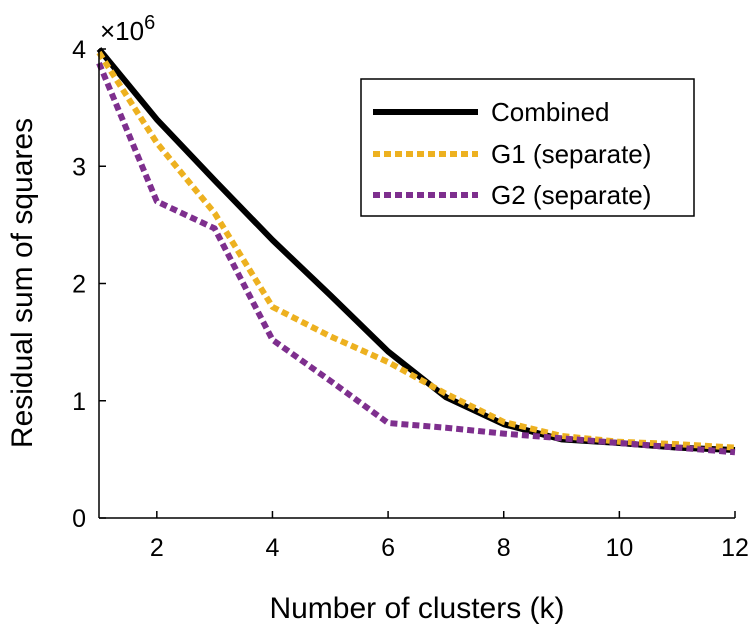 The height and width of the screenshot is (629, 750). I want to click on legend-box, so click(527, 147).